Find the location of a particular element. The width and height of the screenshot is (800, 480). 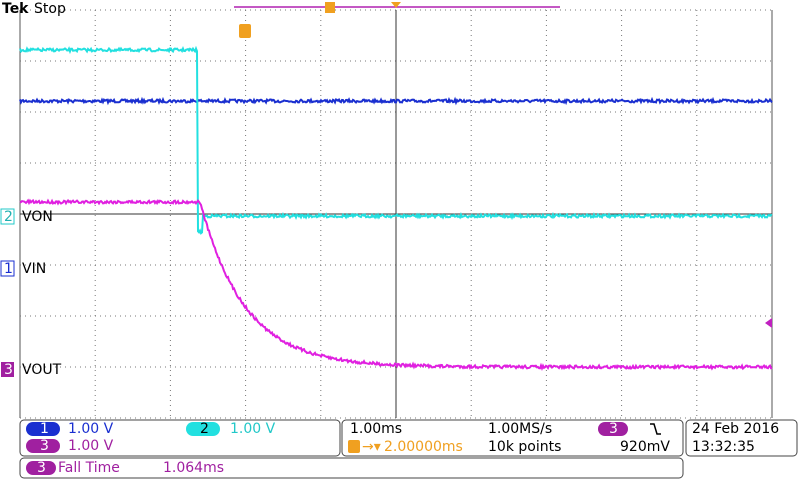

trigger-source-badge is located at coordinates (613, 429).